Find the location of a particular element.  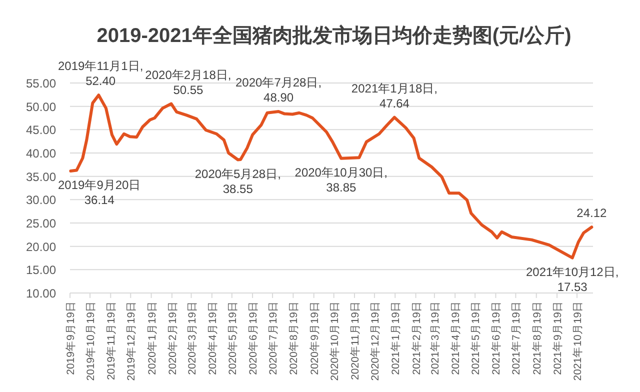

annotation: 2020年7月28日, 48.90 is located at coordinates (279, 89).